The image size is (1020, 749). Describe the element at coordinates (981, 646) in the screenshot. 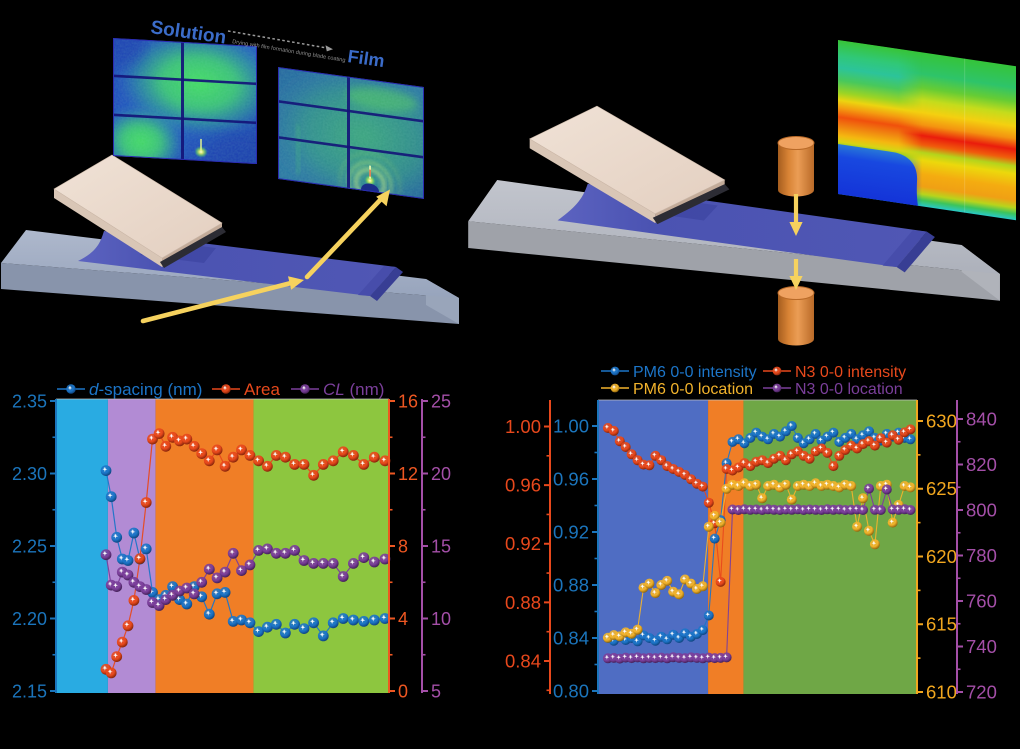

I see `tick-label: 740` at that location.